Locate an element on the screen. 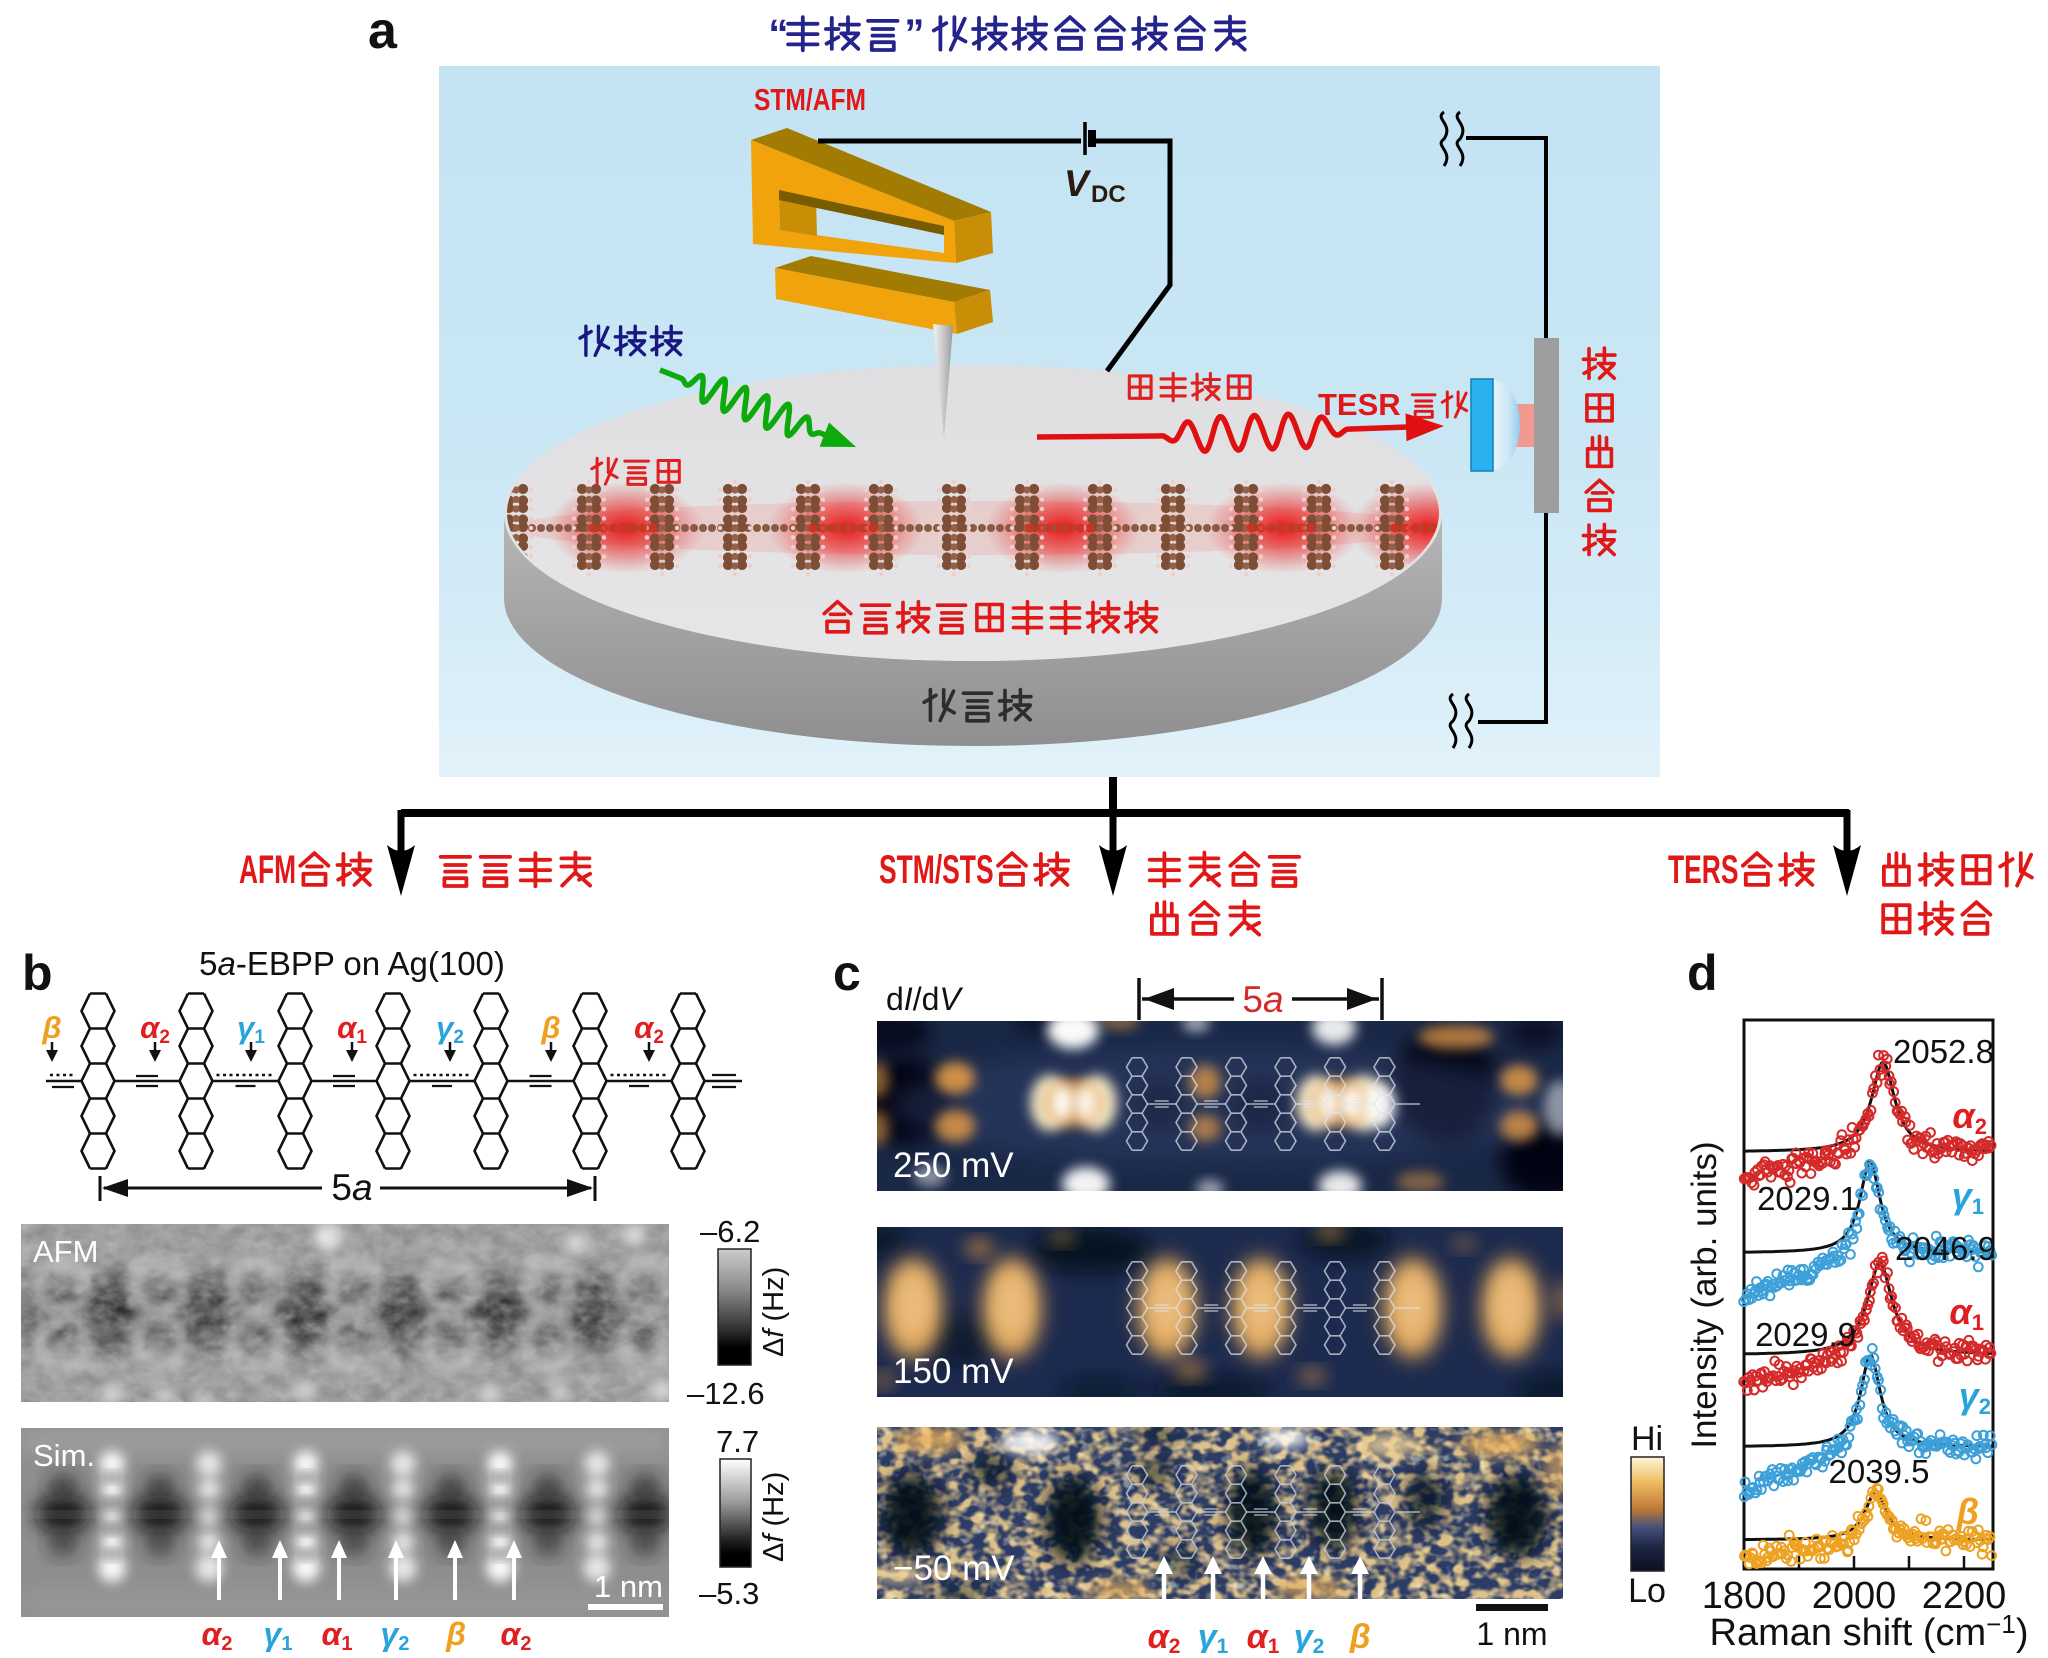 The height and width of the screenshot is (1658, 2048). svg-text: –5.3 is located at coordinates (729, 1593).